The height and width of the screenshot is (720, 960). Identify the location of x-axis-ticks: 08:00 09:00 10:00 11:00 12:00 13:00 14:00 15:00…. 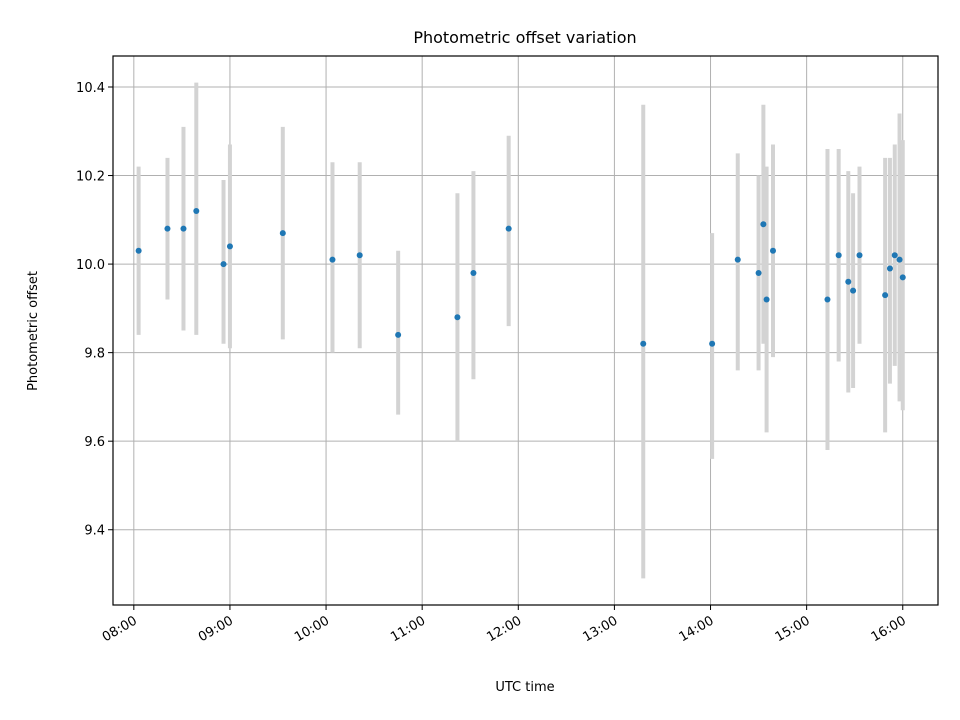
(504, 625).